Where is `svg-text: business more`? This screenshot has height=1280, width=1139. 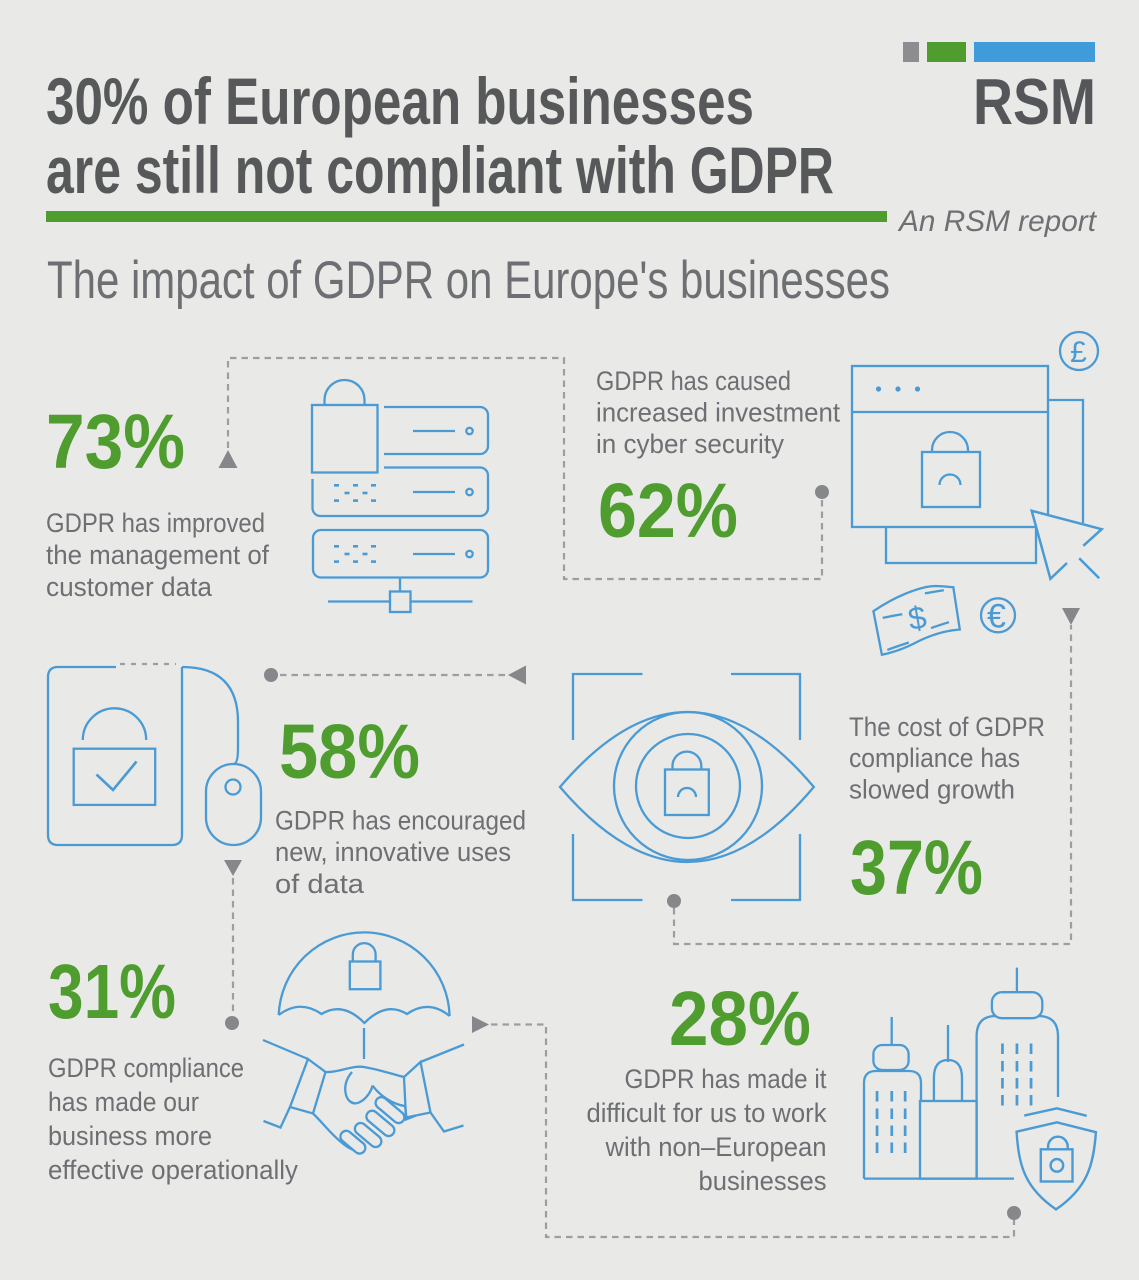 svg-text: business more is located at coordinates (130, 1136).